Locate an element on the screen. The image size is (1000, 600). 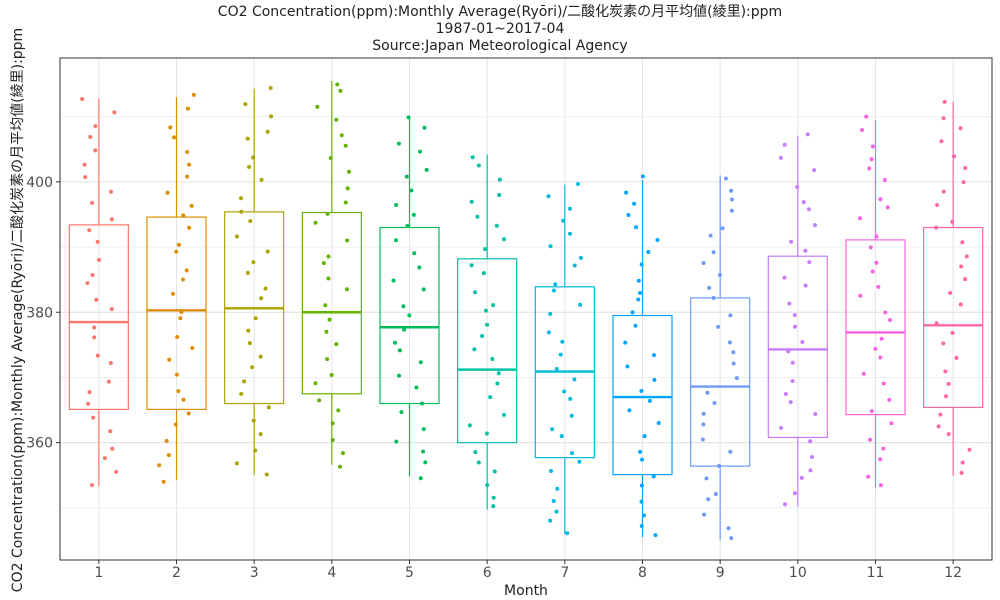
x-tick-label: 1 is located at coordinates (98, 573).